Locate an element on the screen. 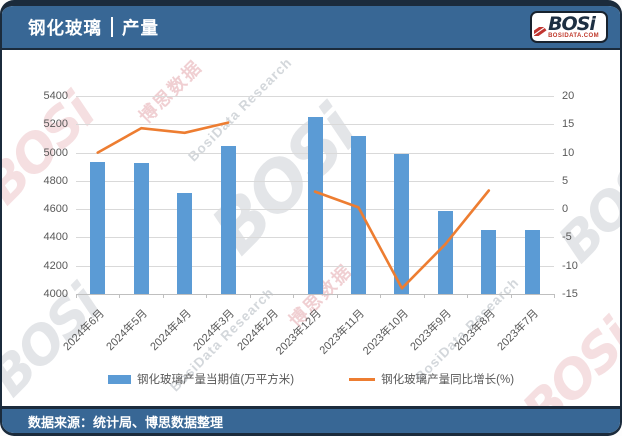 The width and height of the screenshot is (622, 436). bosi-logo: BOSi BOSIDATA.COM is located at coordinates (569, 27).